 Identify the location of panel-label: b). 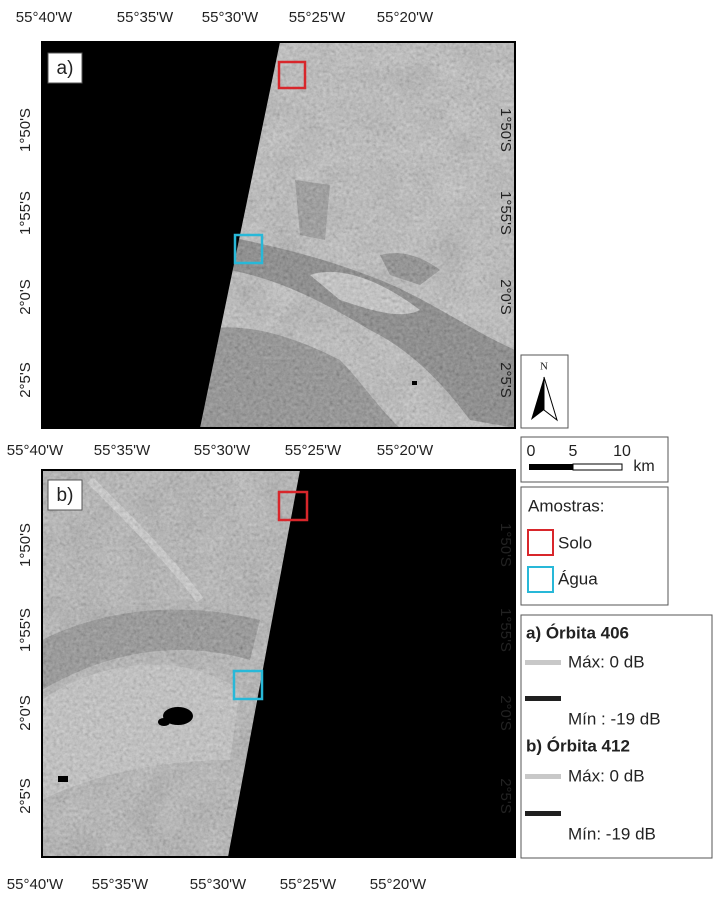
(65, 495).